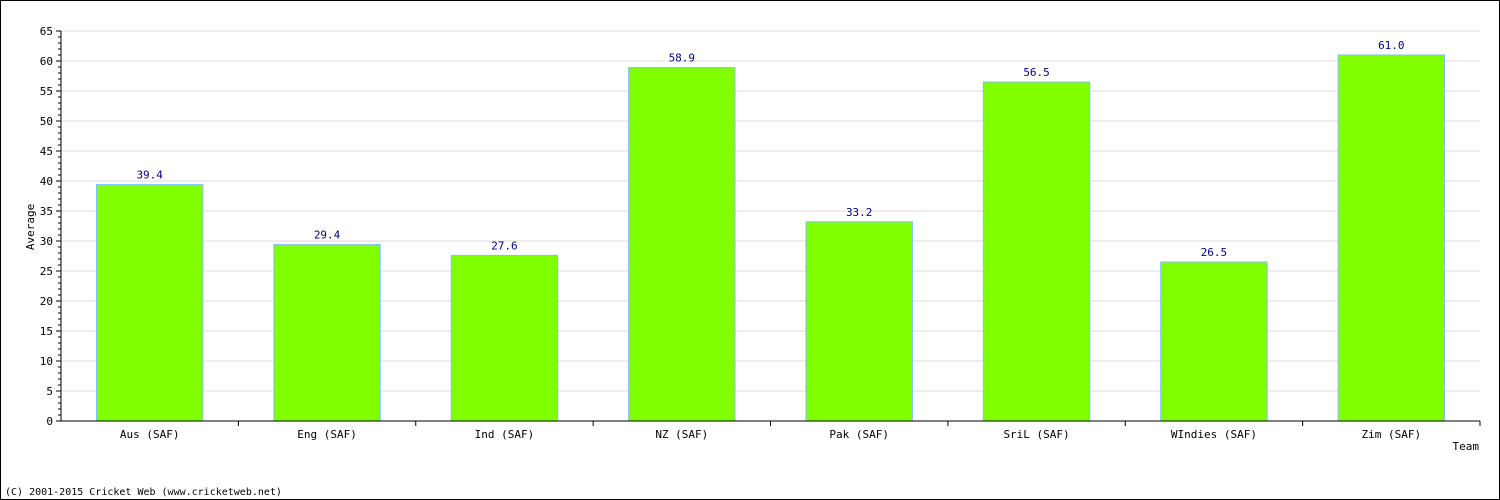 The height and width of the screenshot is (500, 1500). What do you see at coordinates (149, 175) in the screenshot?
I see `data-label: 39.4` at bounding box center [149, 175].